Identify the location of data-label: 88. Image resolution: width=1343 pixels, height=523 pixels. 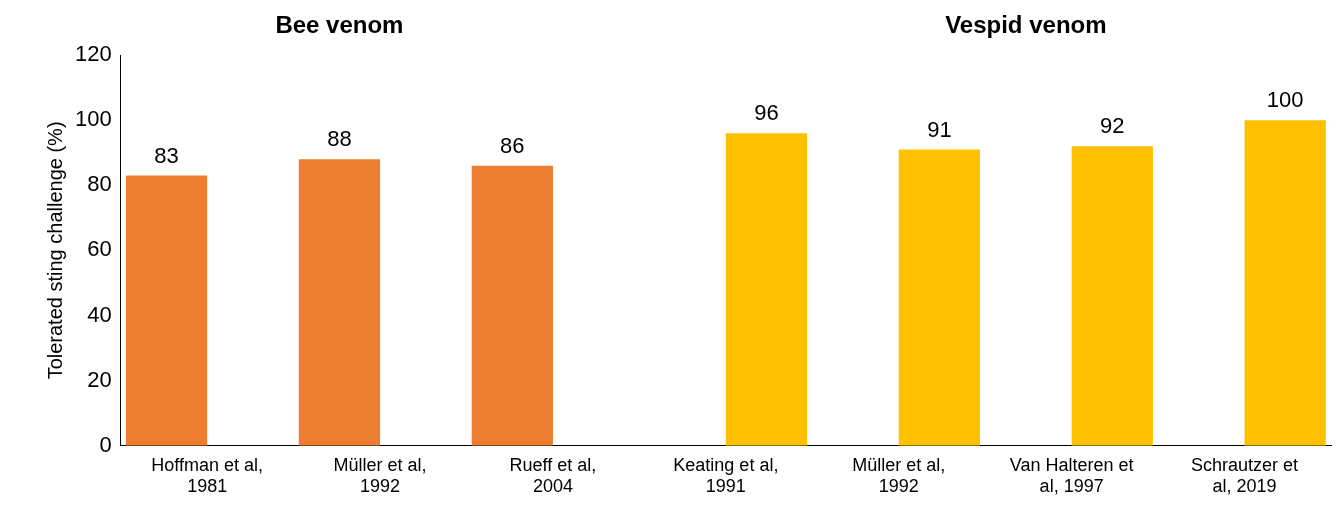
(339, 139).